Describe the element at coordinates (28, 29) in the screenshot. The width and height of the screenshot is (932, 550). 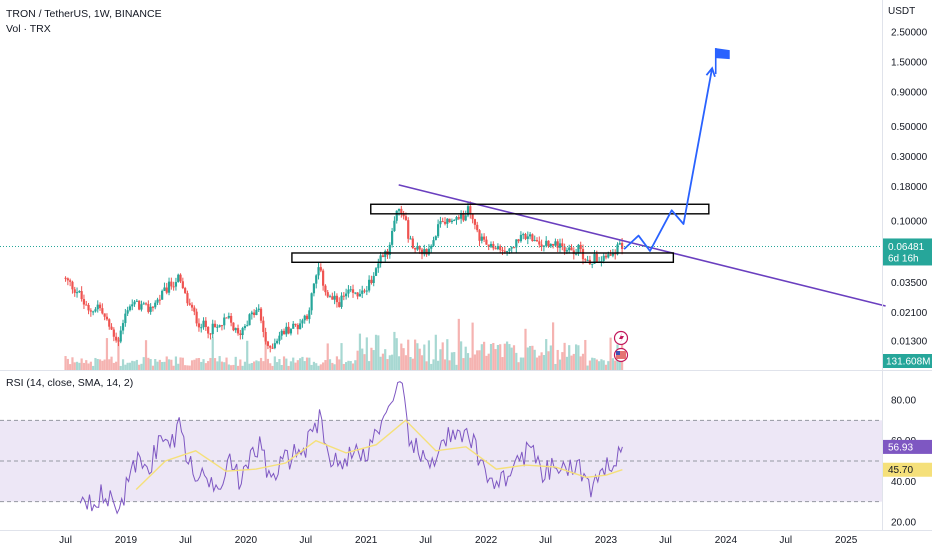
I see `volume-legend: Vol · TRX` at that location.